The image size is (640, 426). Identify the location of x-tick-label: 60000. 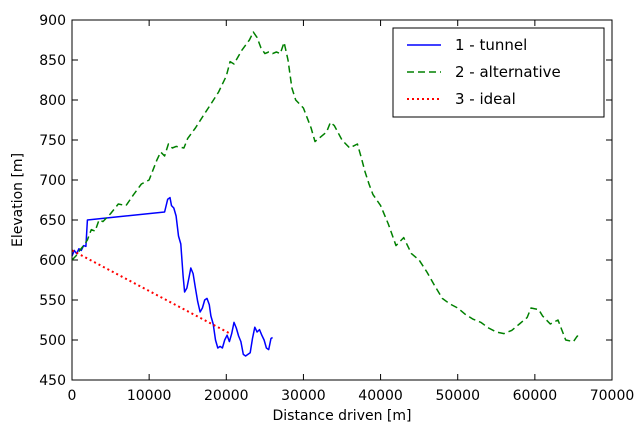
(535, 396).